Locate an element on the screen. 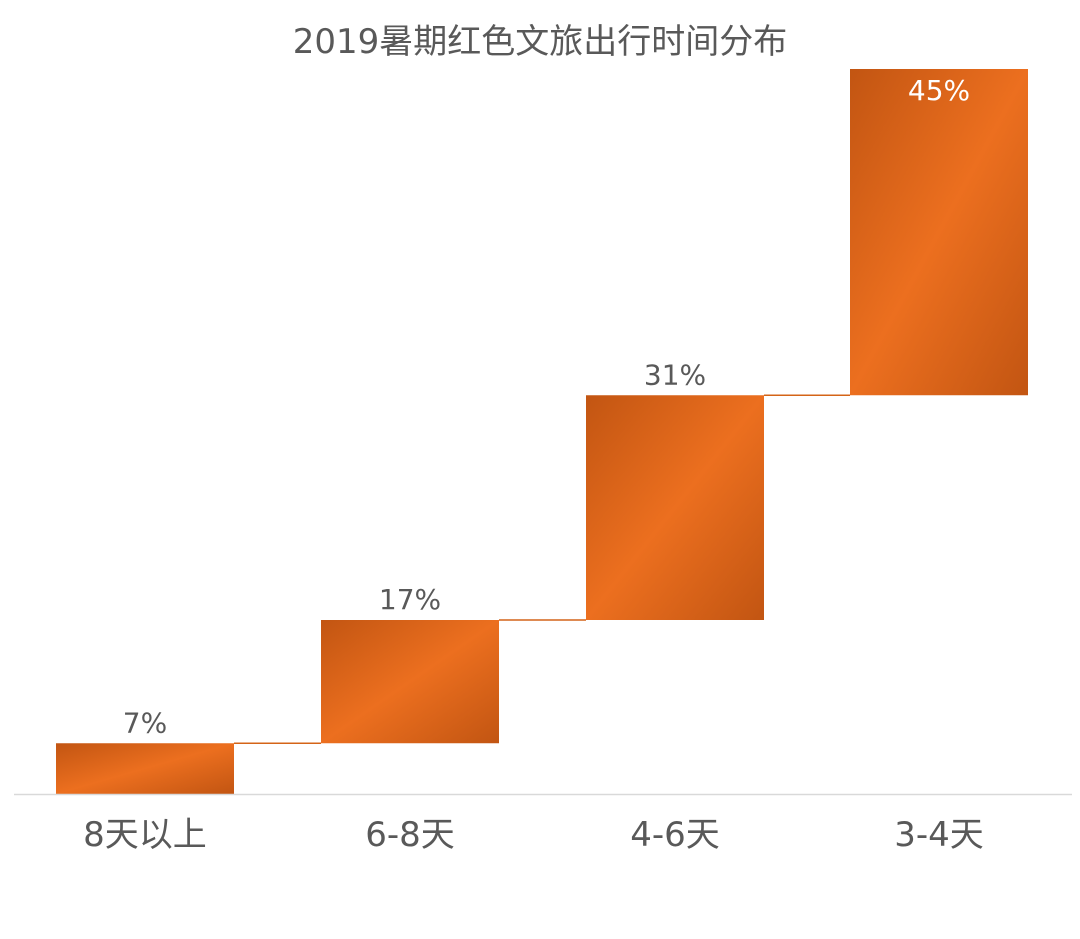  x-tick-label-0: 8天以上 is located at coordinates (145, 835).